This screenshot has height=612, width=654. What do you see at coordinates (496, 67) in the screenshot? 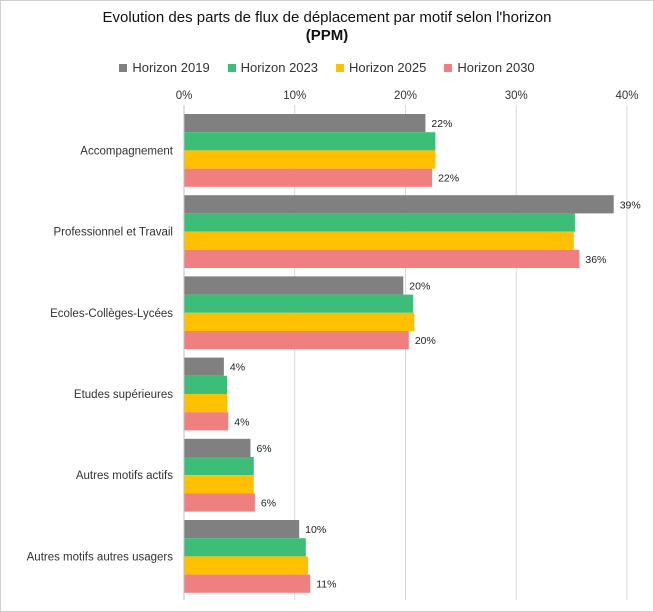
I see `legend-label: Horizon 2030` at bounding box center [496, 67].